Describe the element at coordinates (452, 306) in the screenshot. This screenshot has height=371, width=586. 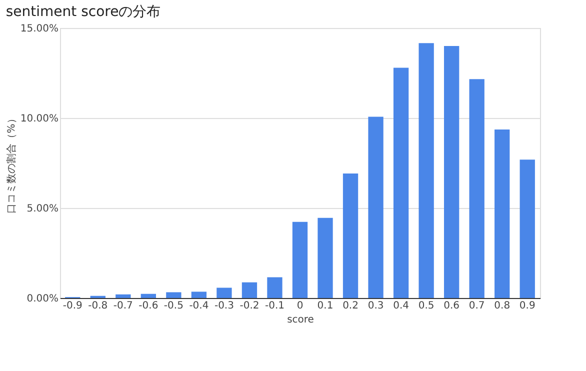
I see `x-tick-label: 0.6` at that location.